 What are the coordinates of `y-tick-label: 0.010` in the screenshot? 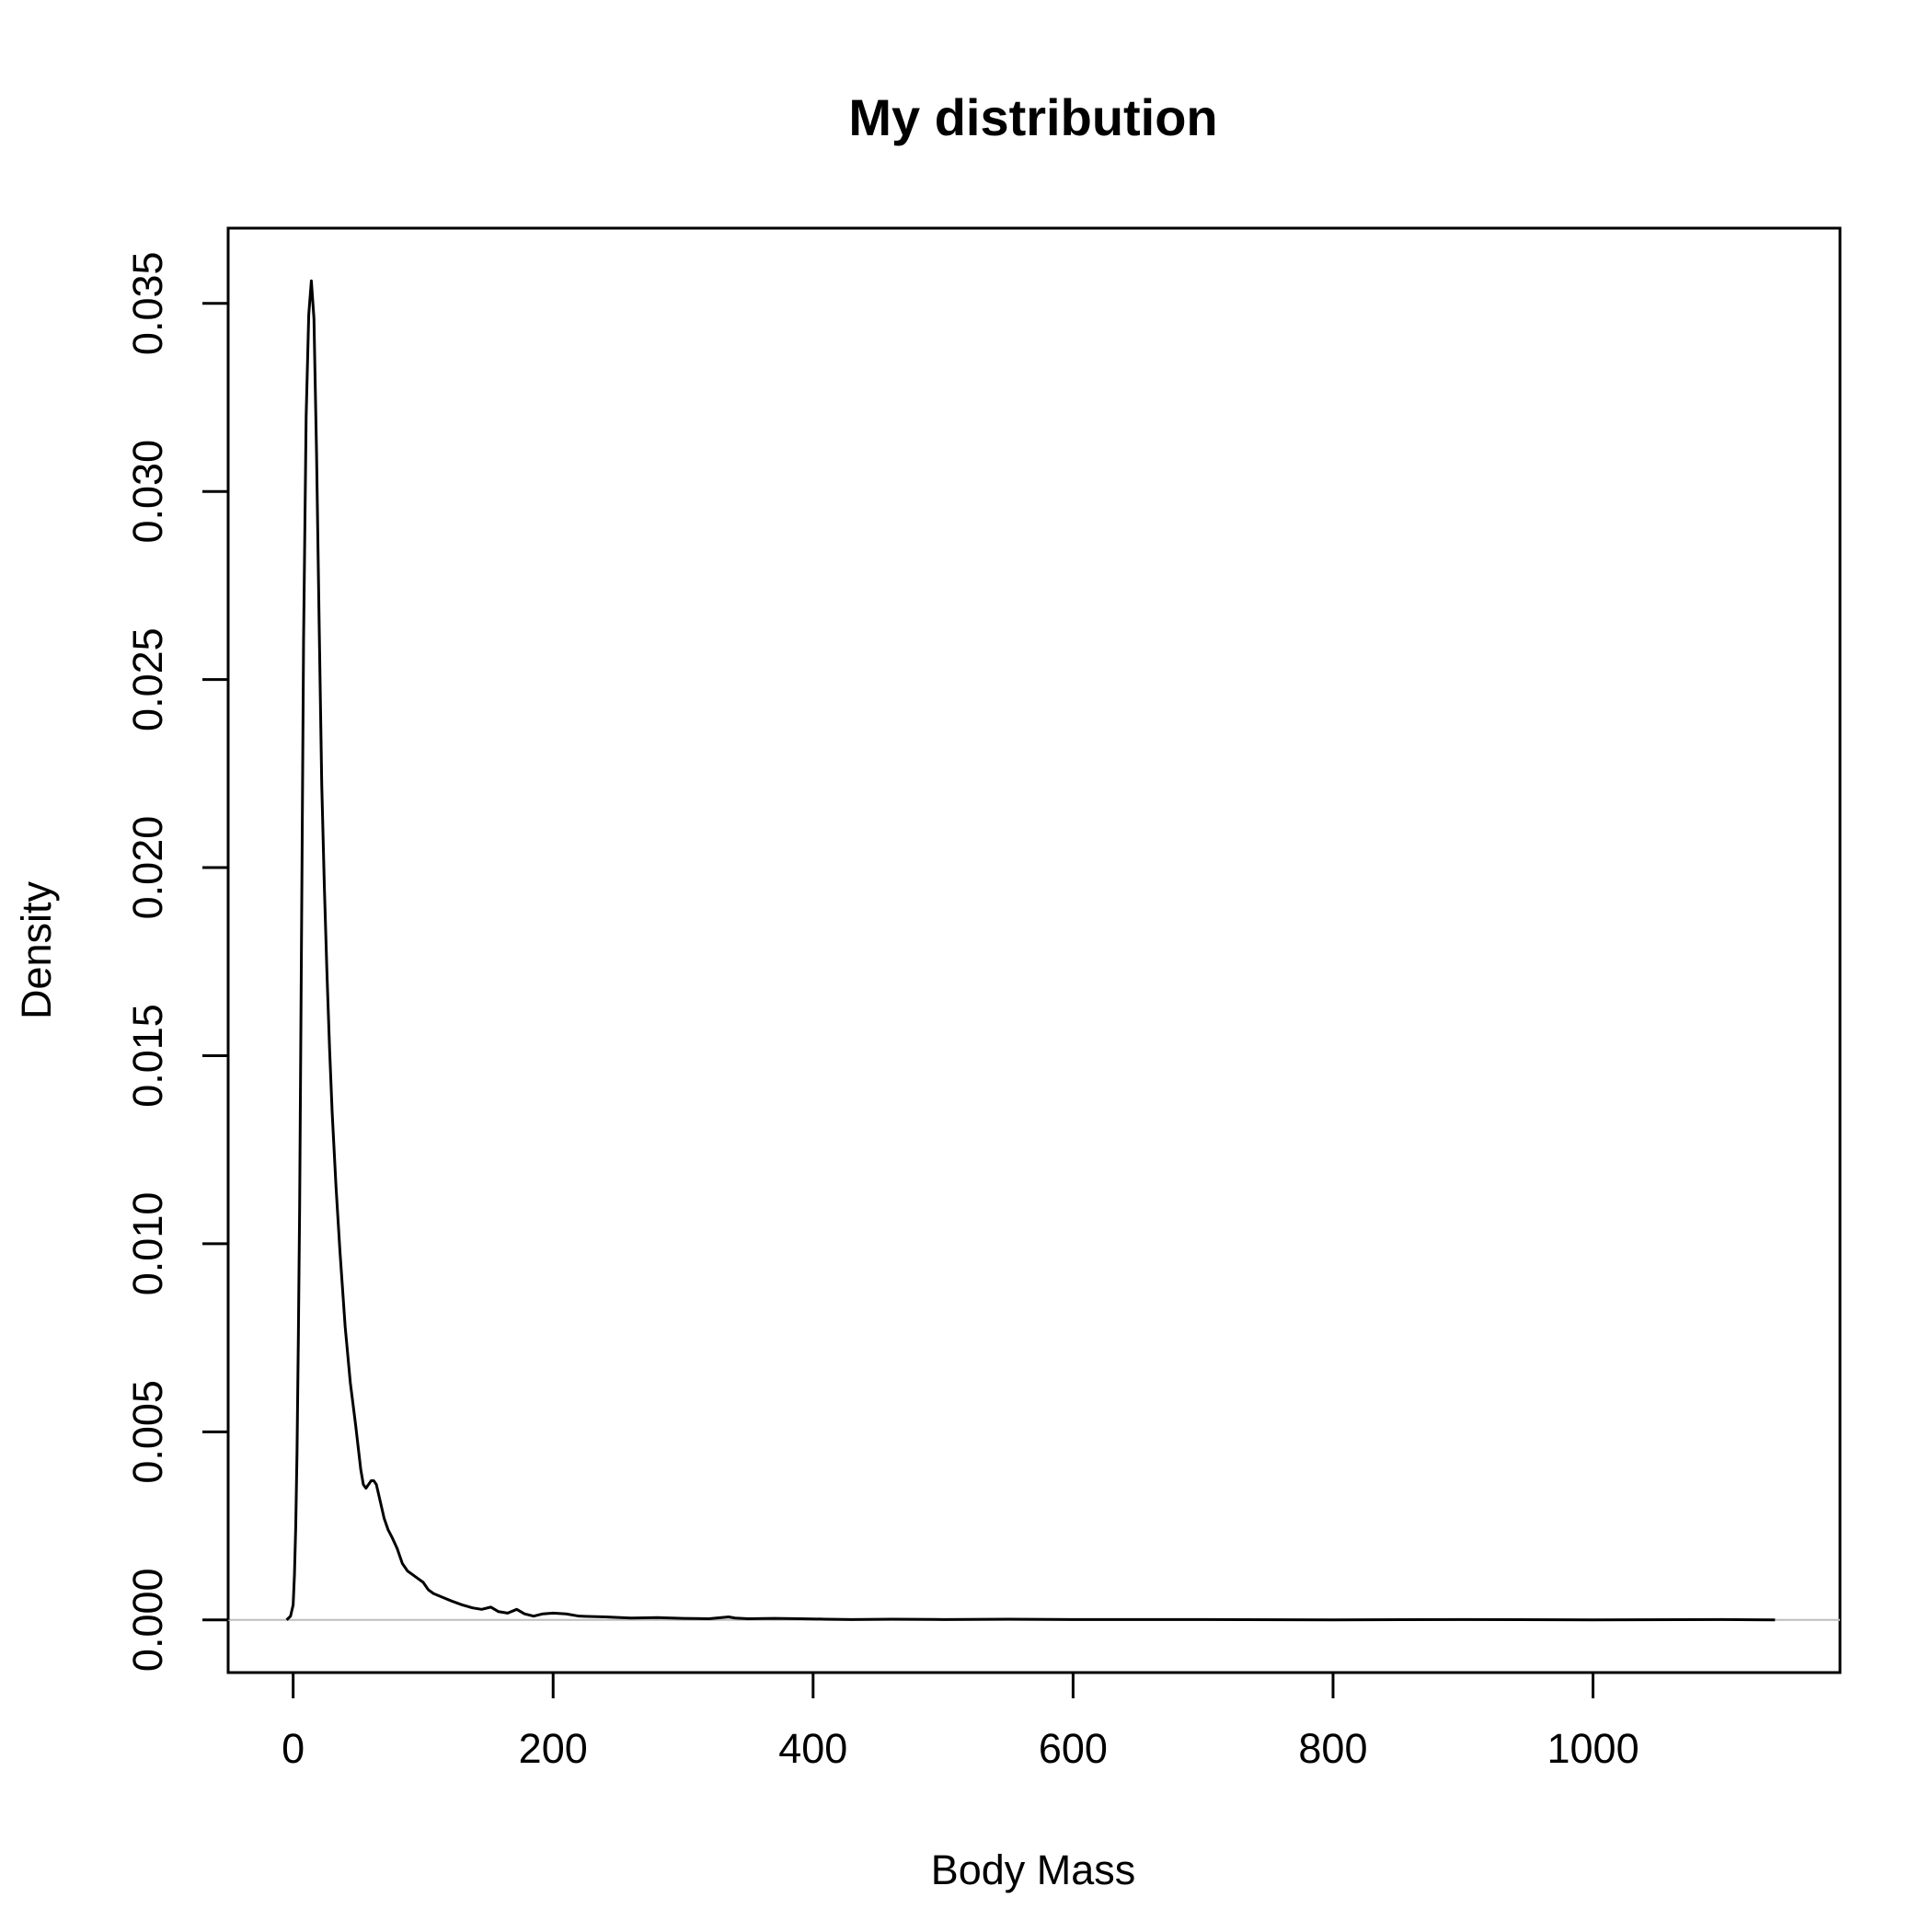 It's located at (147, 1244).